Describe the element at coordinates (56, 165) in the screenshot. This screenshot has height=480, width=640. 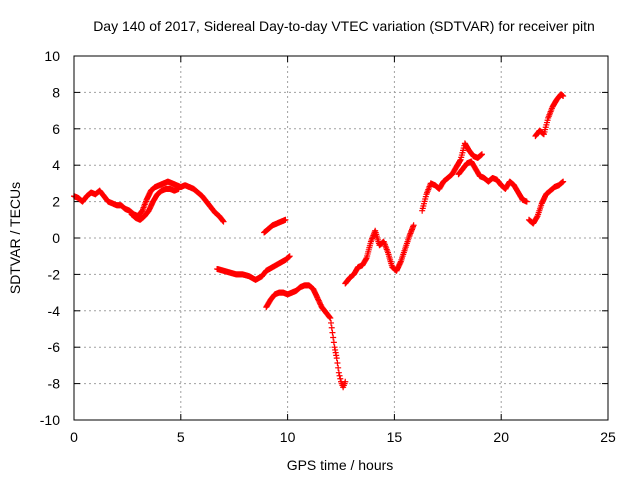
I see `y-tick-label: 4` at that location.